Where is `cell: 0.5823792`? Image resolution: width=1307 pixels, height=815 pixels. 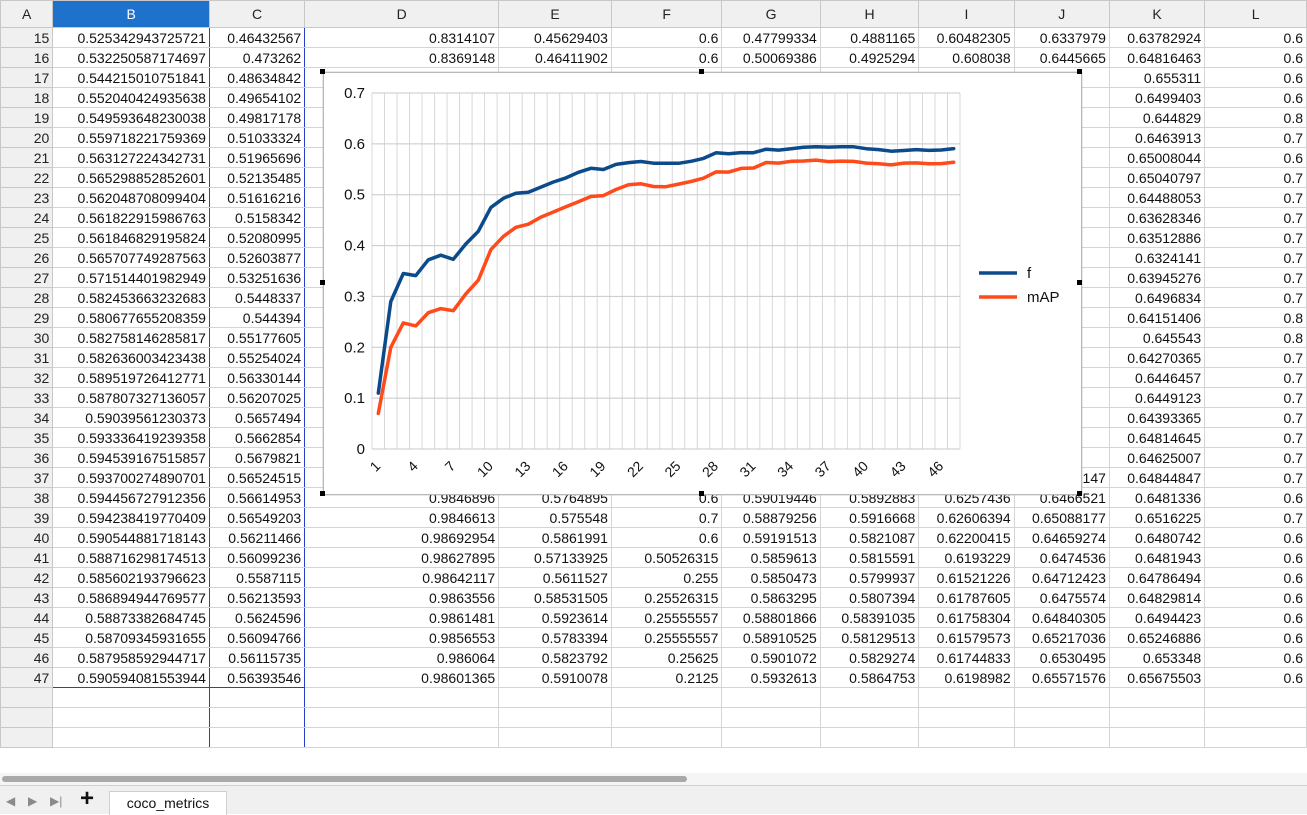
cell: 0.5823792 is located at coordinates (555, 657).